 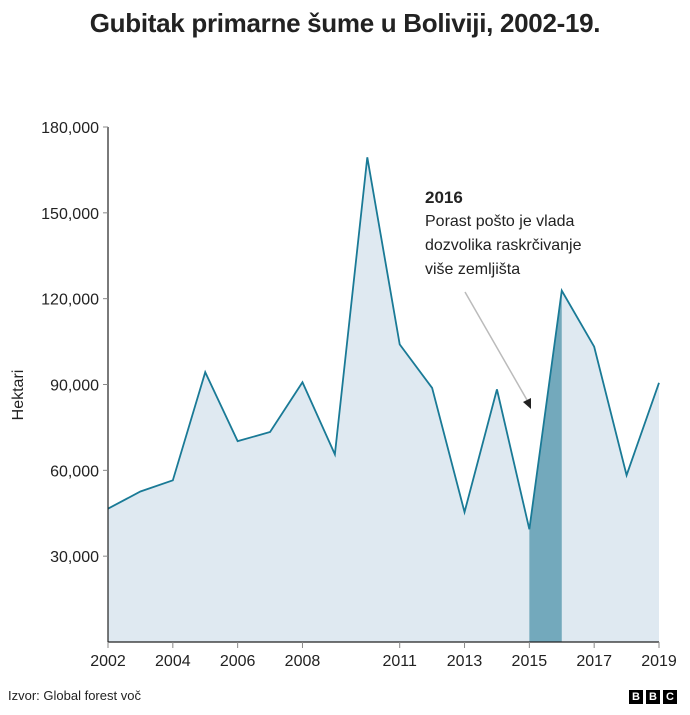 What do you see at coordinates (545, 466) in the screenshot?
I see `highlight-2016` at bounding box center [545, 466].